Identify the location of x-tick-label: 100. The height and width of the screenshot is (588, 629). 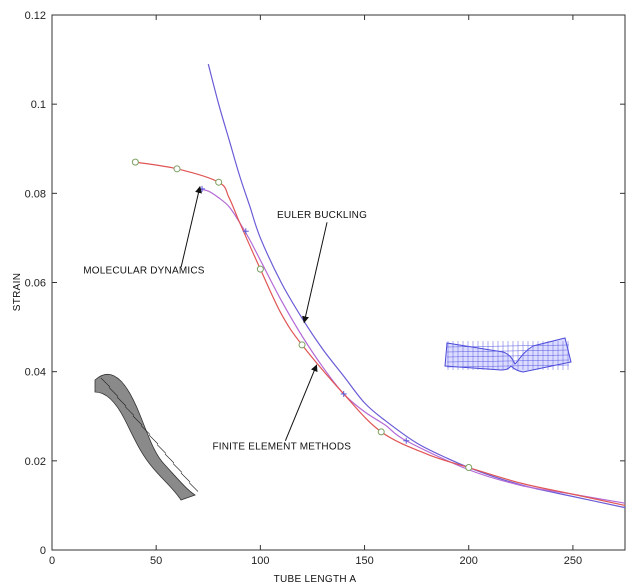
(260, 561).